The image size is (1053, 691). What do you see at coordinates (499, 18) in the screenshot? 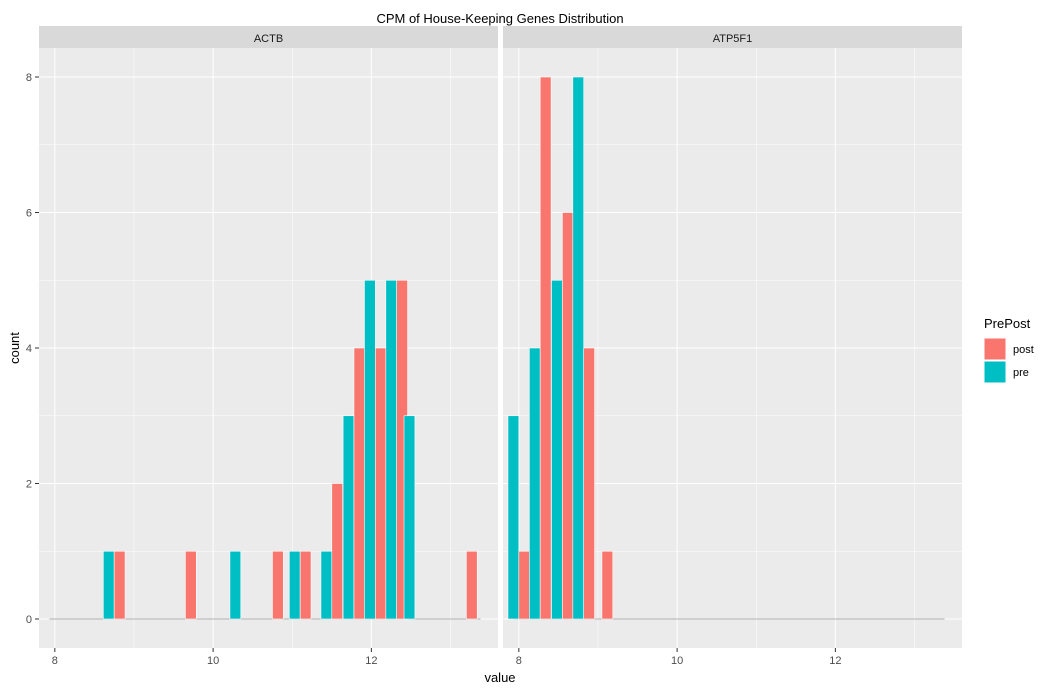
I see `chart-title: CPM of House-Keeping Genes Distribution` at bounding box center [499, 18].